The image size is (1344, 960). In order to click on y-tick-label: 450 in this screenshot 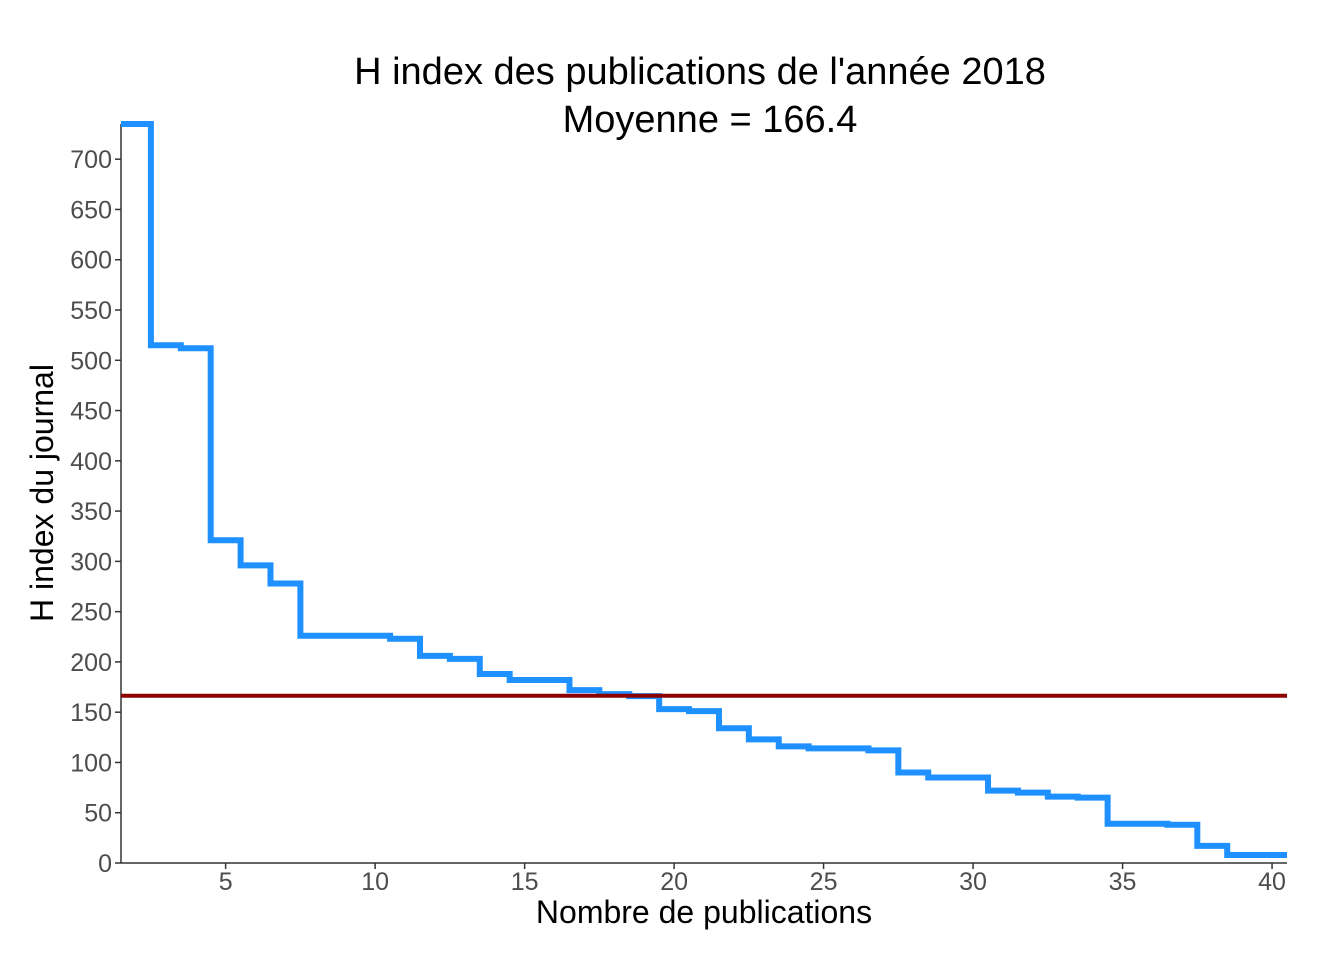, I will do `click(91, 412)`.